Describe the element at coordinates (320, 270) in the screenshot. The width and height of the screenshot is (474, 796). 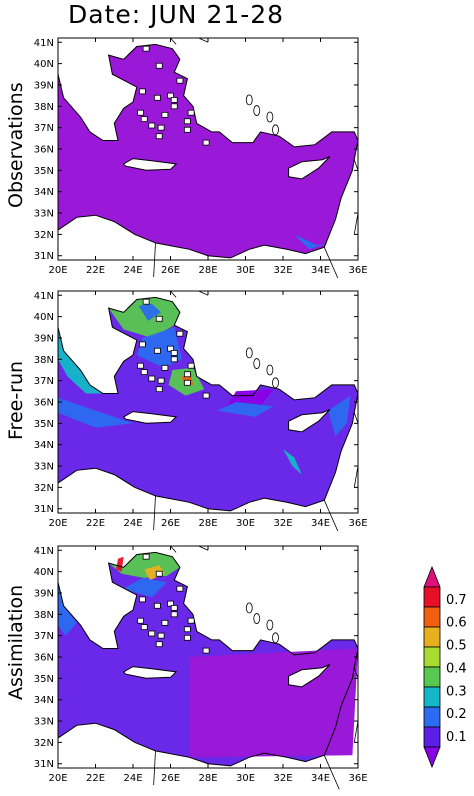
I see `lon-tick-label: 34E` at that location.